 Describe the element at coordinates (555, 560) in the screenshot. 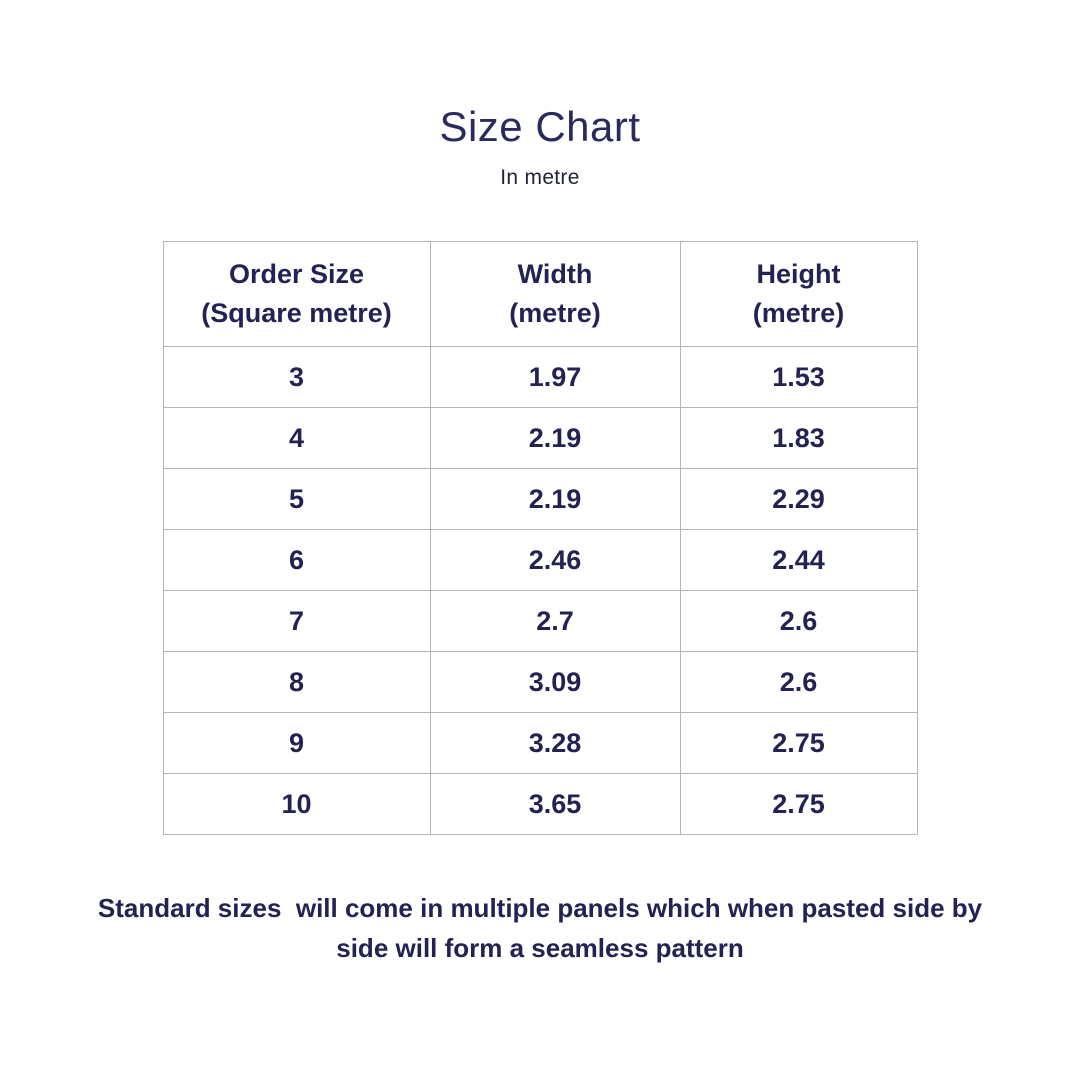

I see `cell-width: 2.46` at that location.